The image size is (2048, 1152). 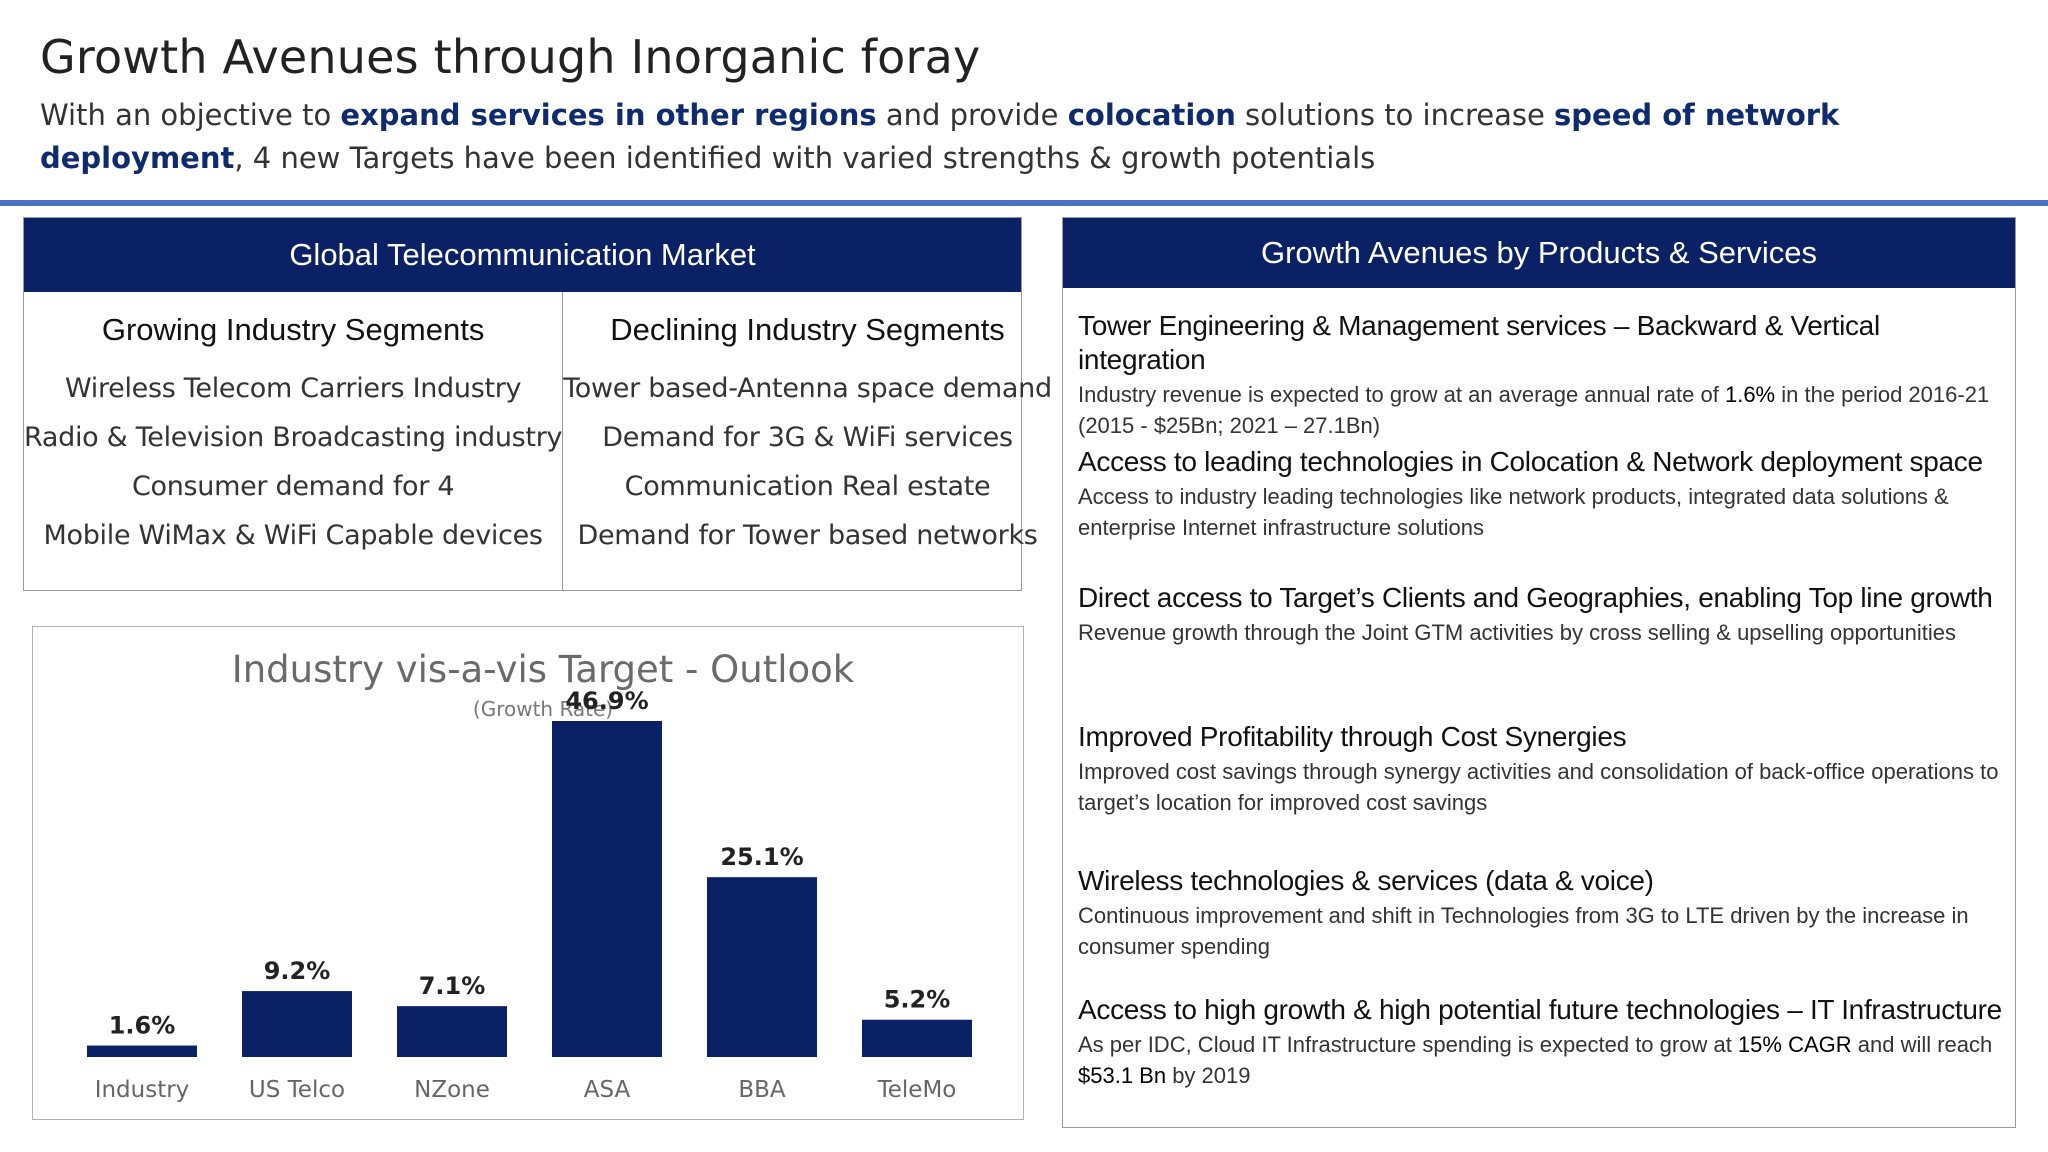 I want to click on market-panel-title: Global Telecommunication Market, so click(x=522, y=255).